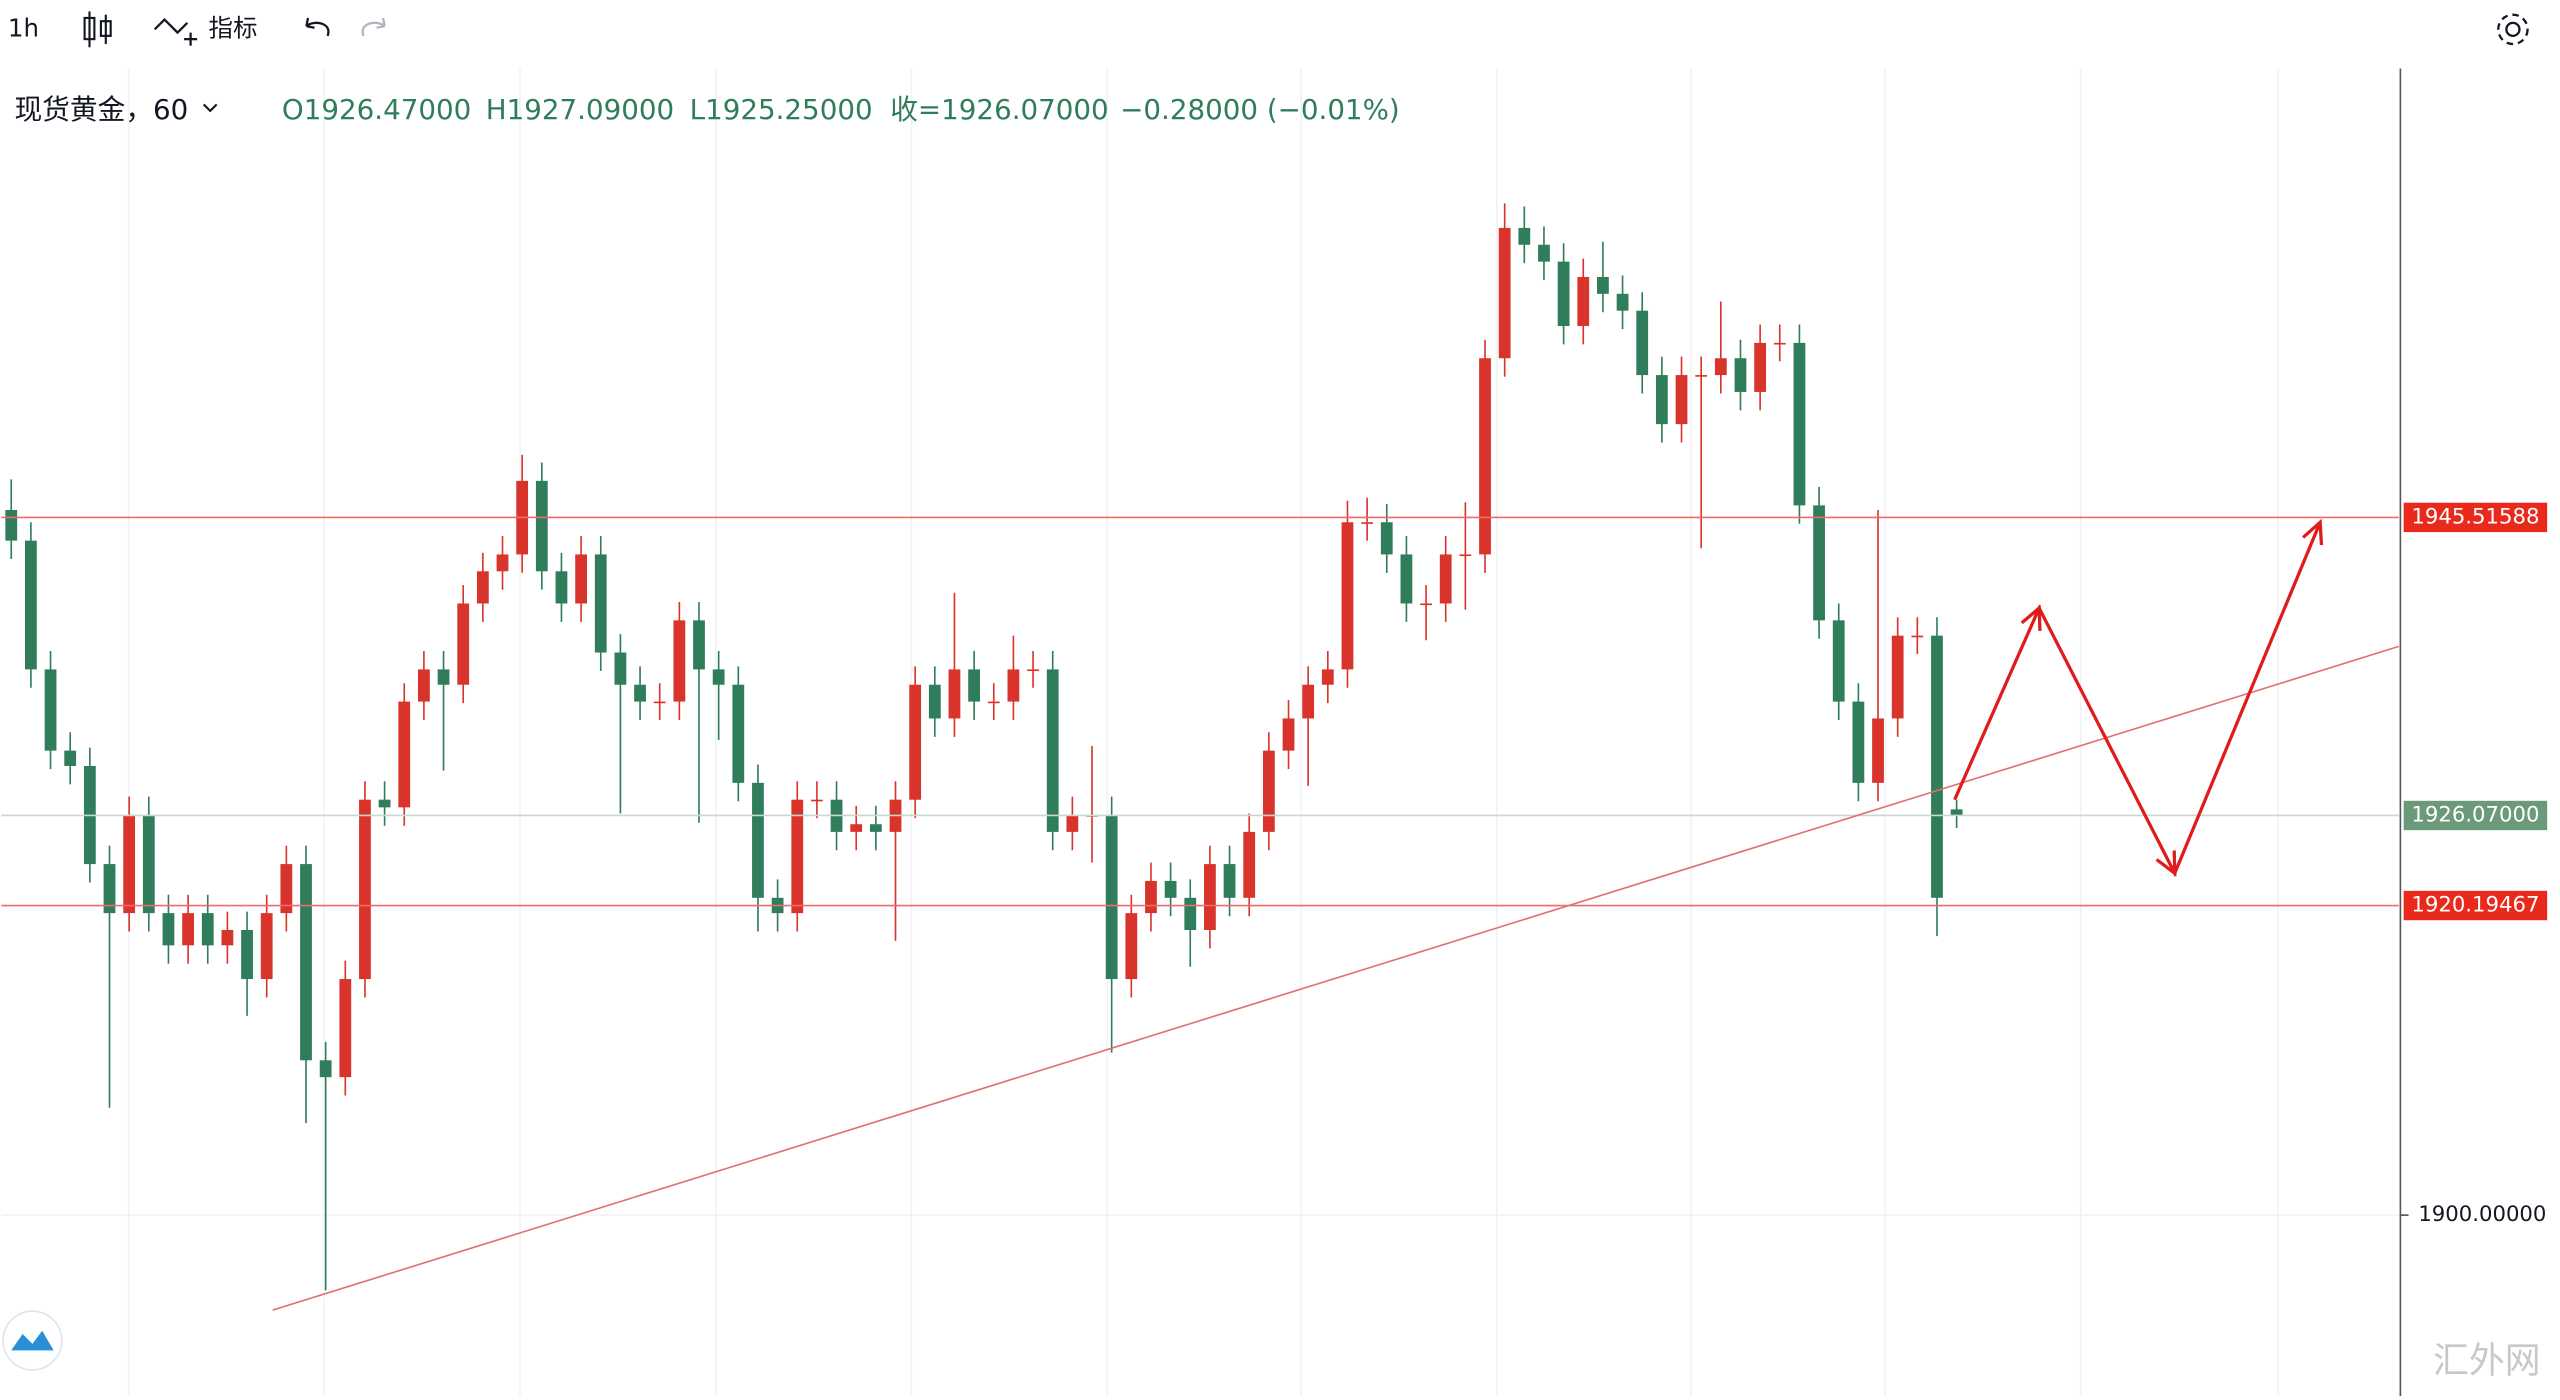  Describe the element at coordinates (101, 109) in the screenshot. I see `symbol-label: 现货黄金，60` at that location.